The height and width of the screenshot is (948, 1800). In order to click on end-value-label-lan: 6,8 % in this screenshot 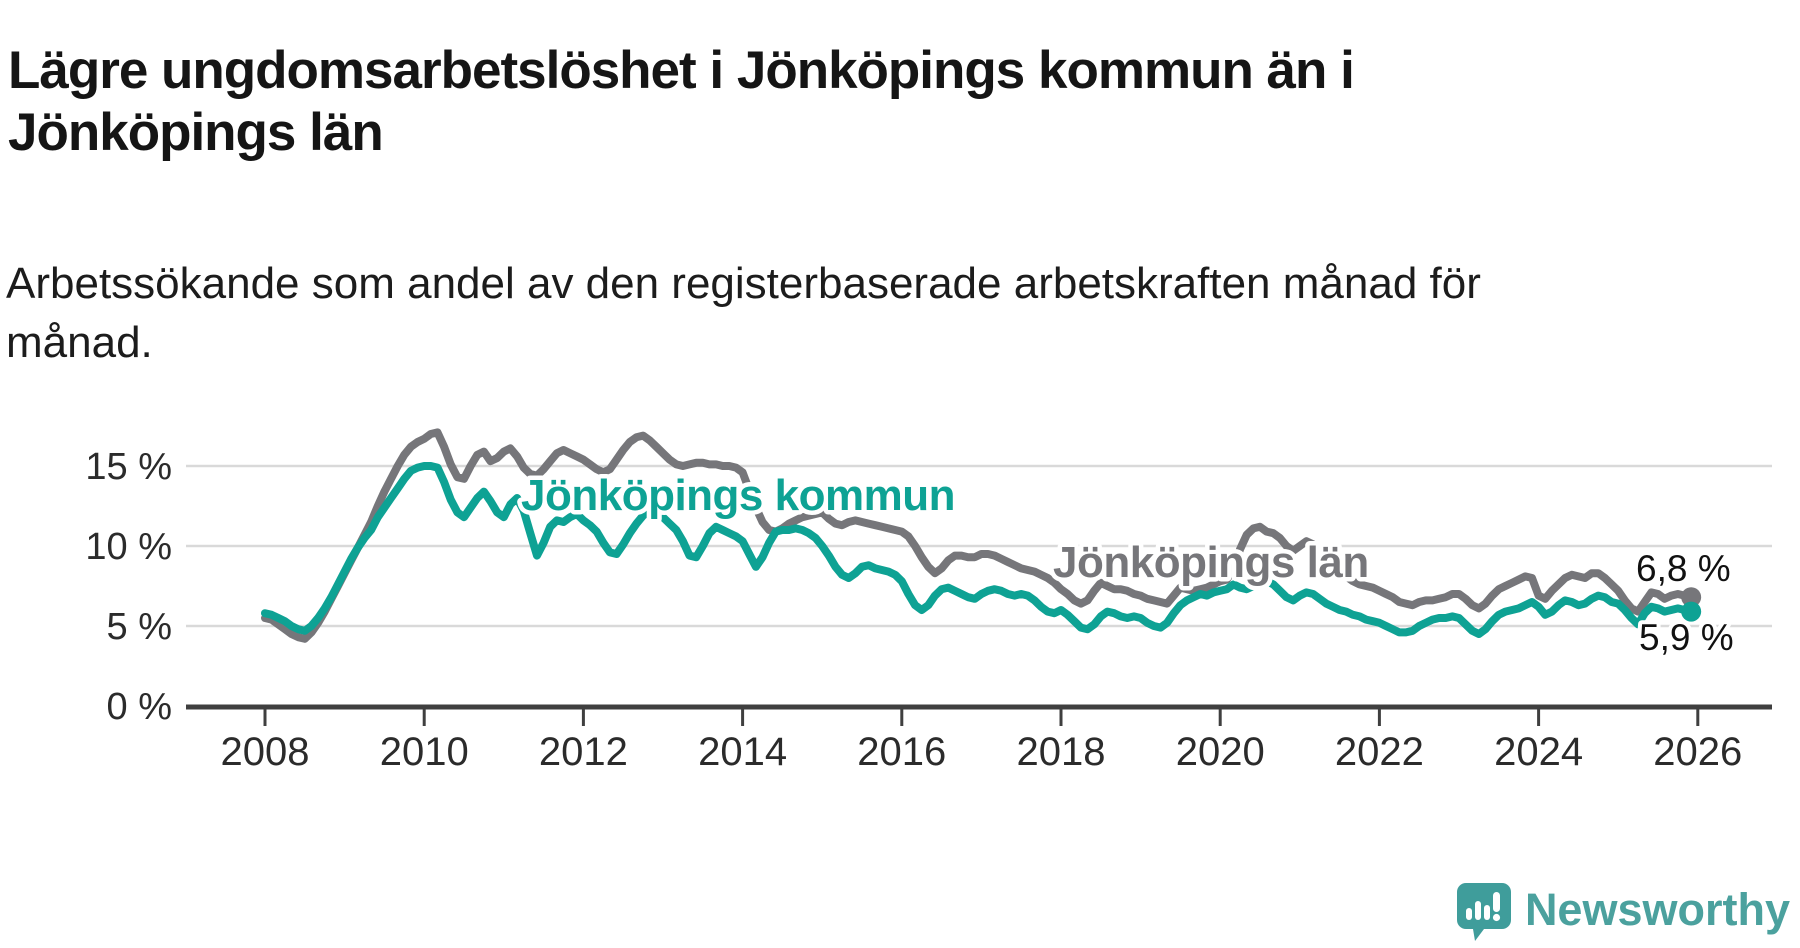, I will do `click(1683, 568)`.